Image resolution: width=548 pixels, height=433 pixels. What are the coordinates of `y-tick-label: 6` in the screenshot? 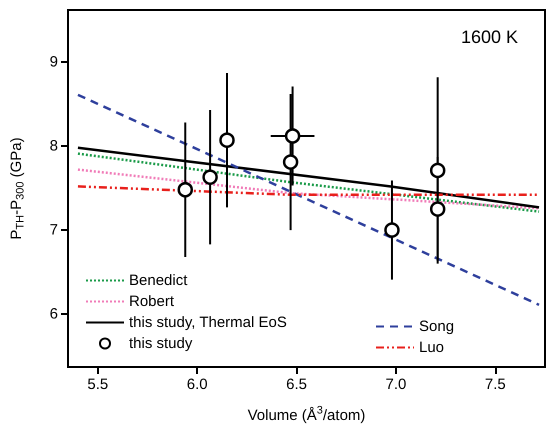 It's located at (54, 314).